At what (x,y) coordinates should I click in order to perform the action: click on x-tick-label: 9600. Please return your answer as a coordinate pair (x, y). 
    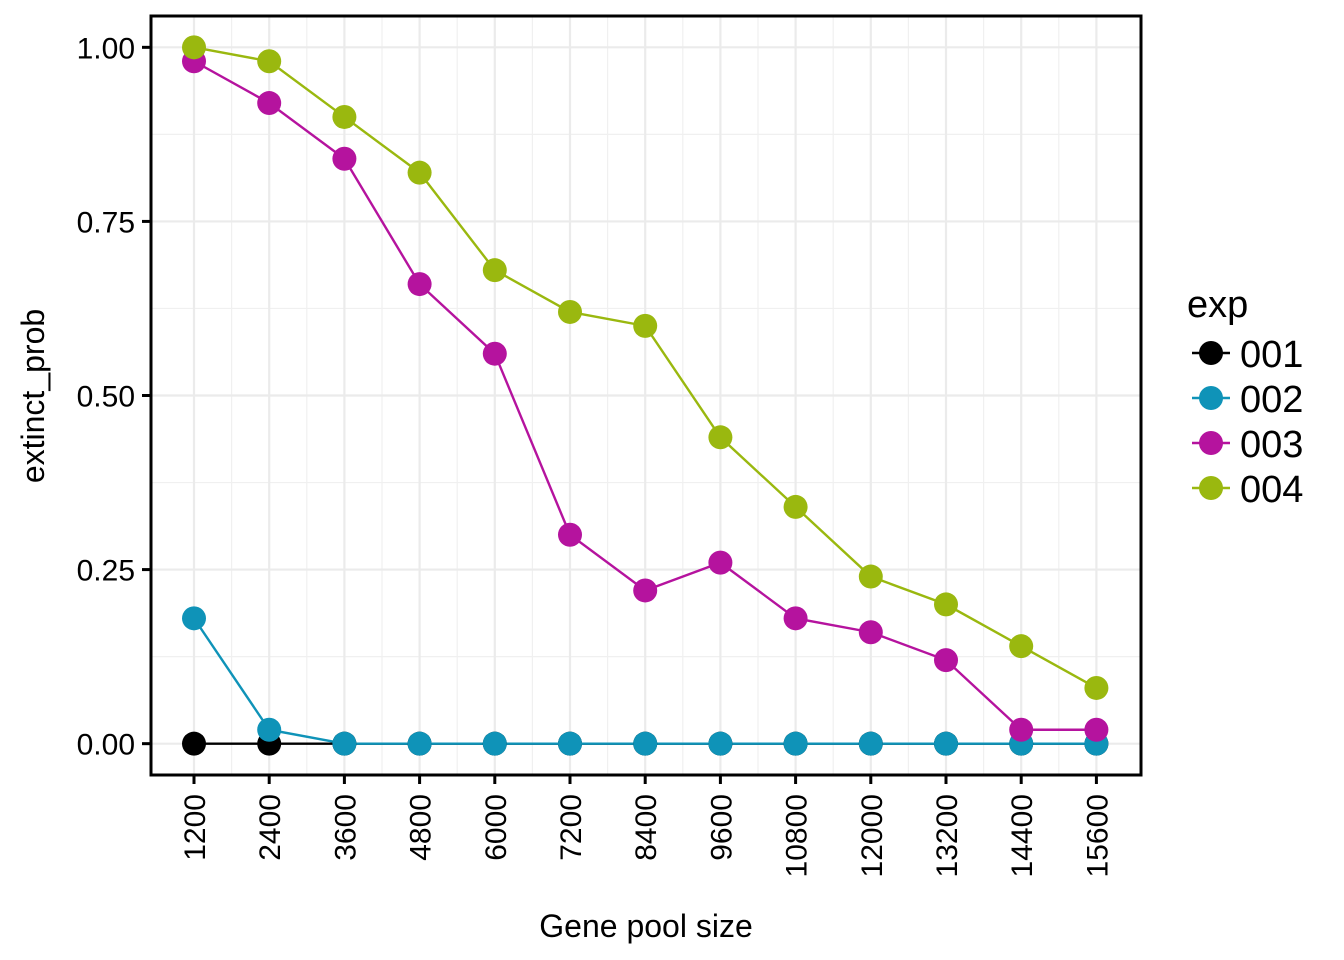
    Looking at the image, I should click on (721, 827).